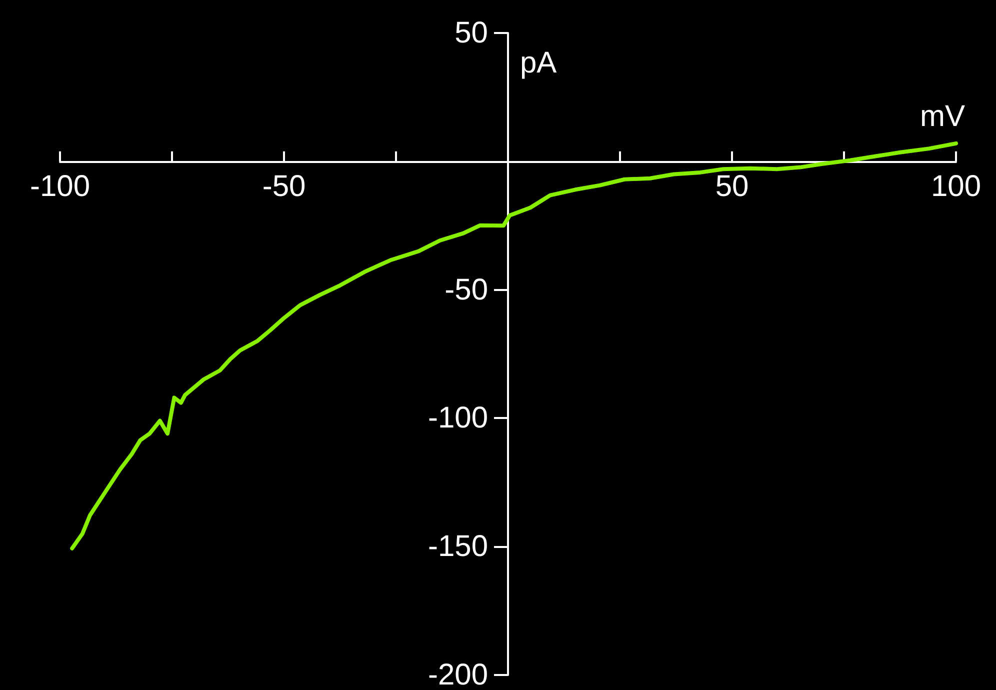  I want to click on y-tick-label: -150, so click(458, 547).